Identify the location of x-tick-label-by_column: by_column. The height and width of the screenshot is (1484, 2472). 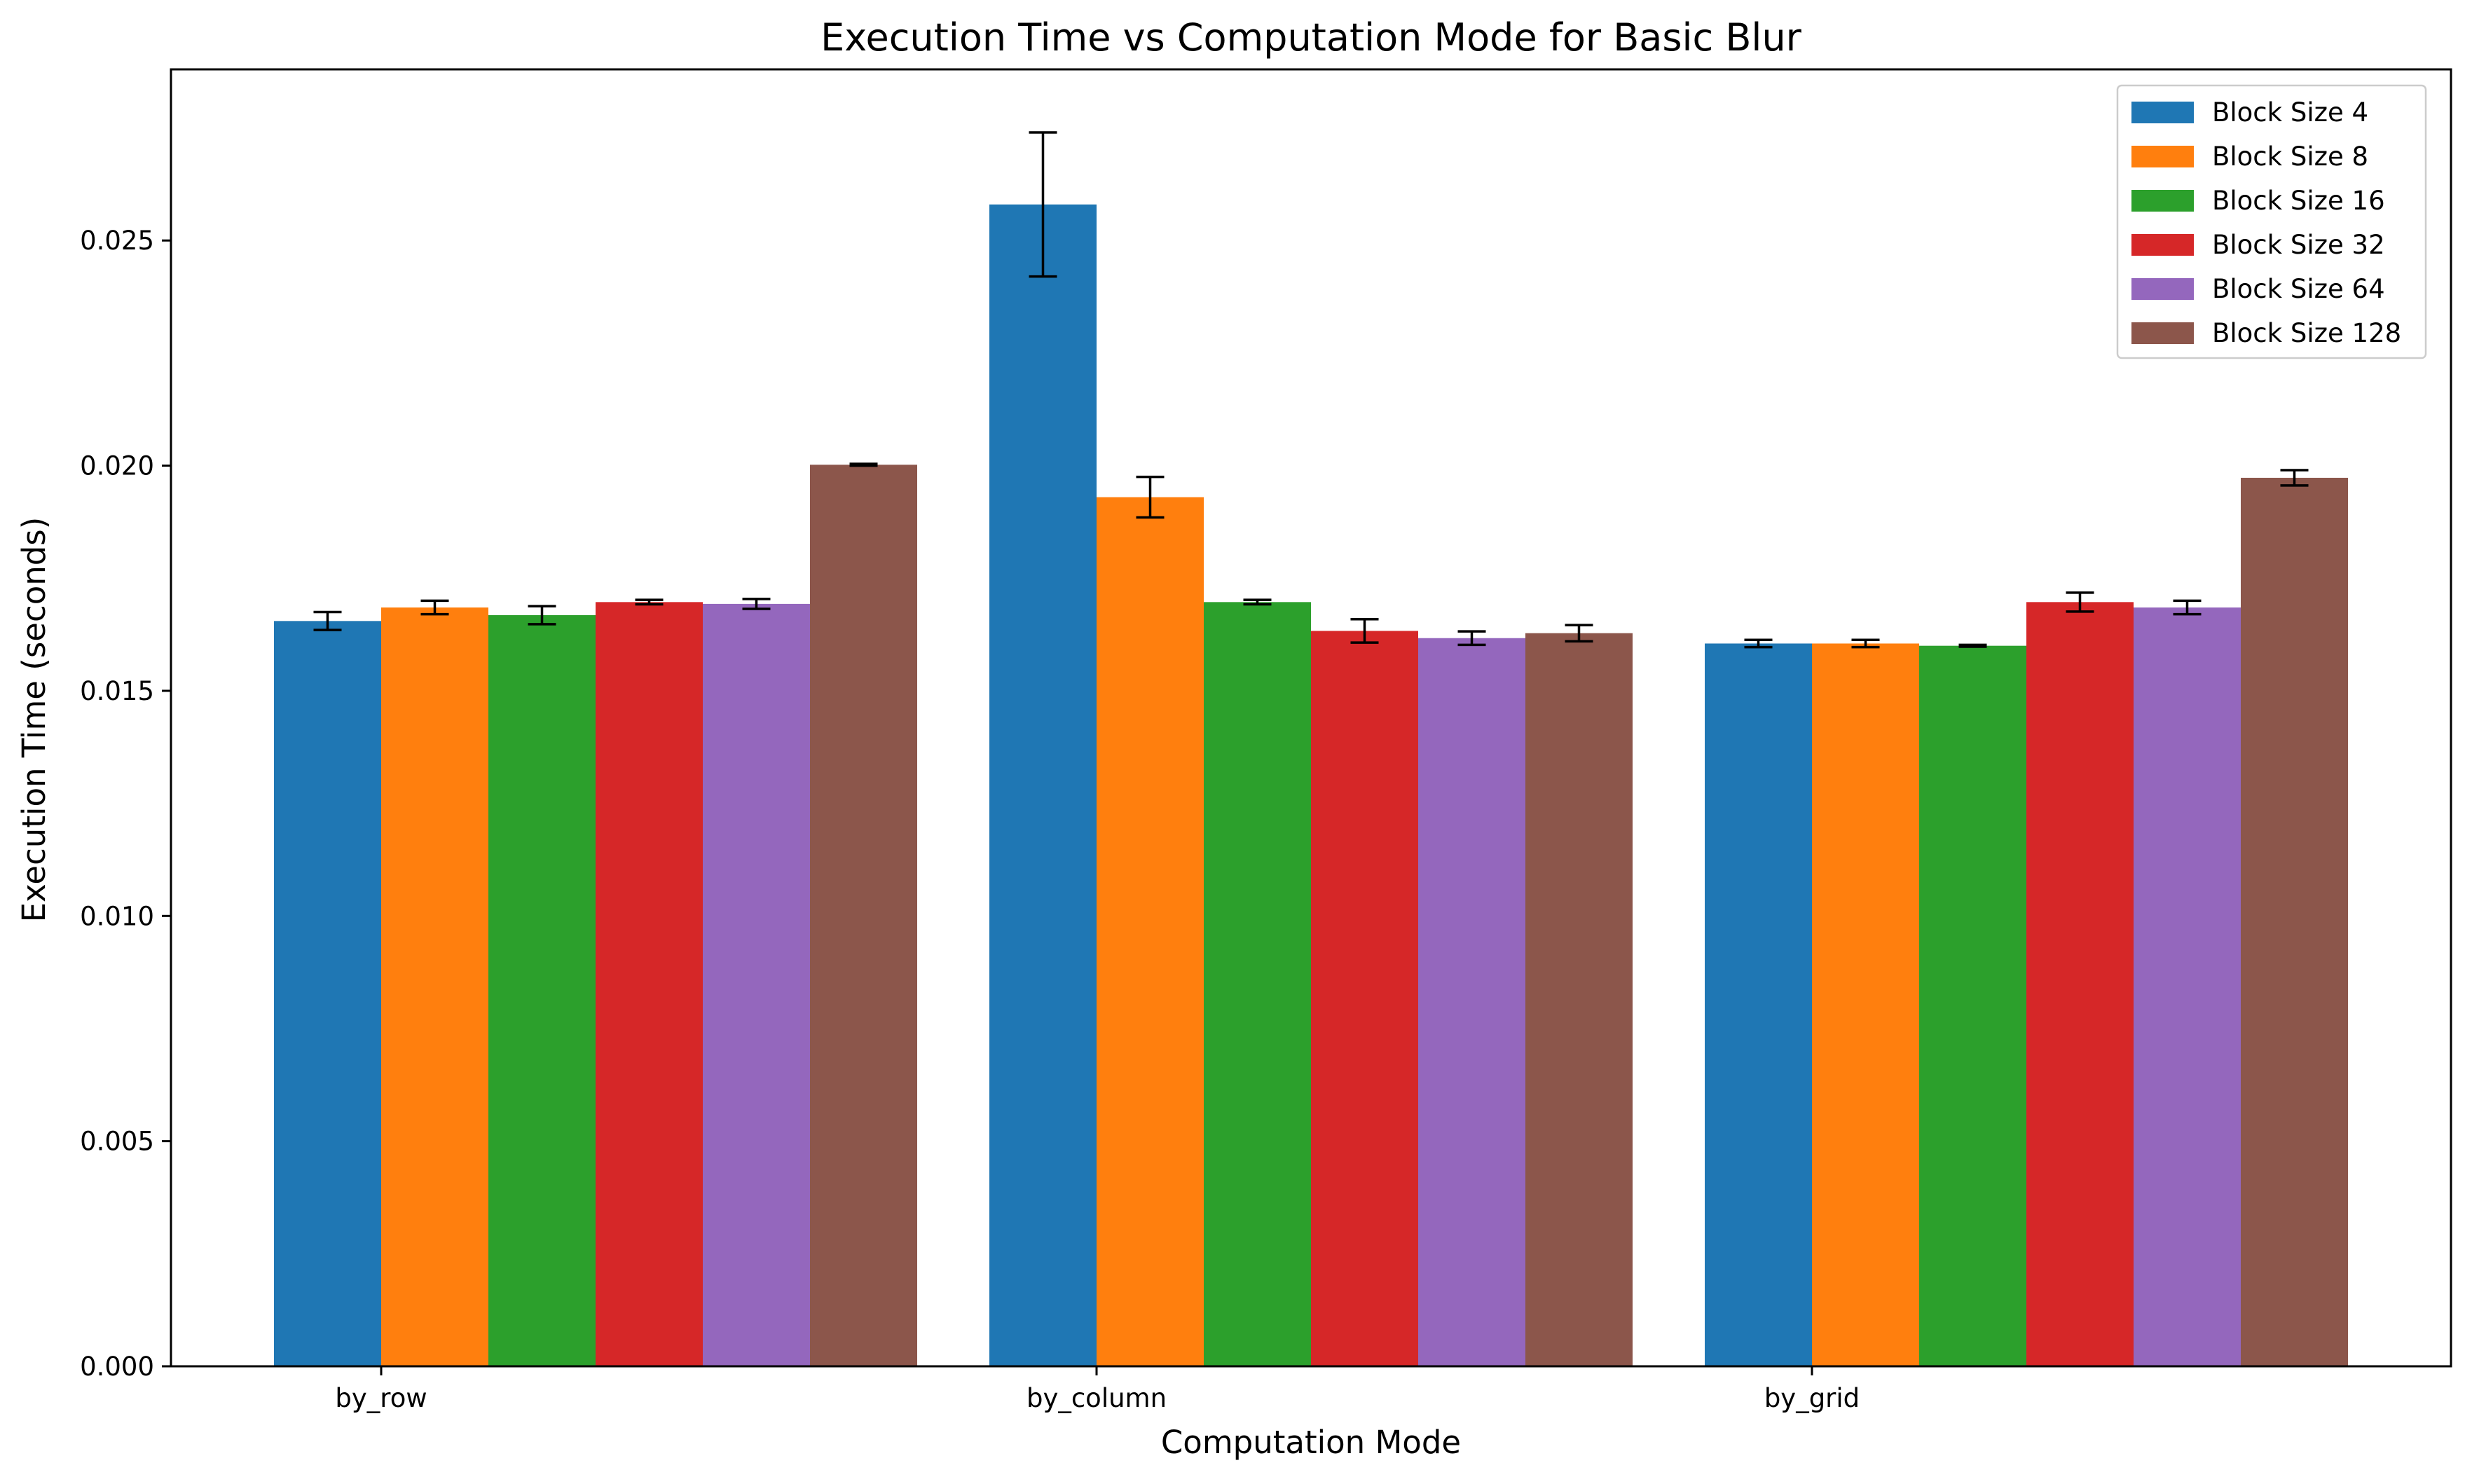
(1096, 1398).